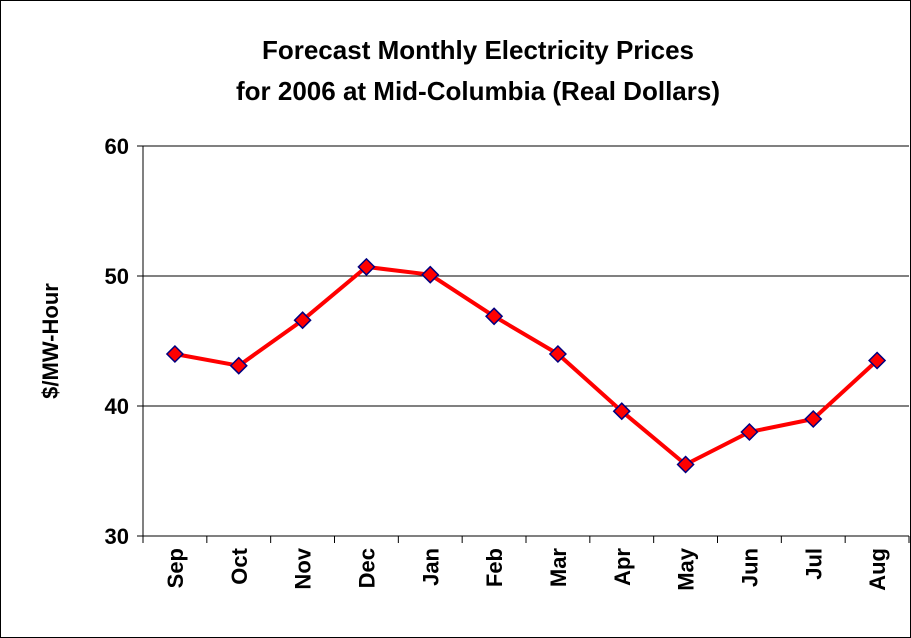  What do you see at coordinates (239, 565) in the screenshot?
I see `x-tick-label: Oct` at bounding box center [239, 565].